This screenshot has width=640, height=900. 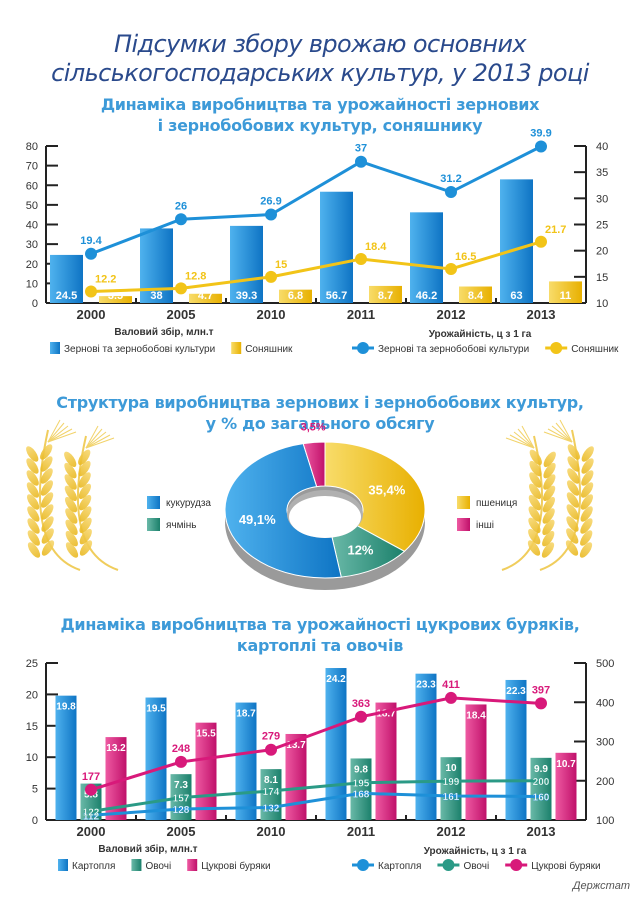 What do you see at coordinates (32, 167) in the screenshot?
I see `left-tick-label: 70` at bounding box center [32, 167].